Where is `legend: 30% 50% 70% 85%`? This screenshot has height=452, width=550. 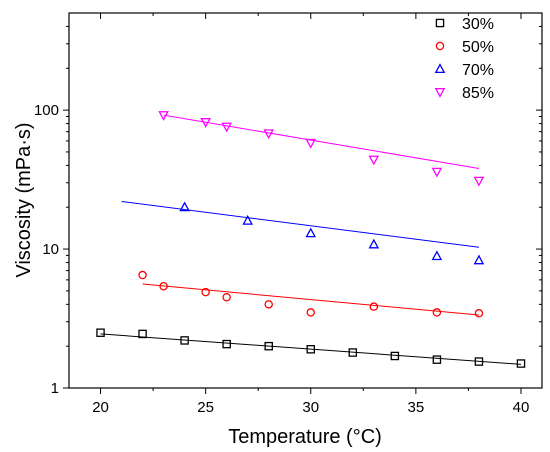 legend: 30% 50% 70% 85% is located at coordinates (464, 59).